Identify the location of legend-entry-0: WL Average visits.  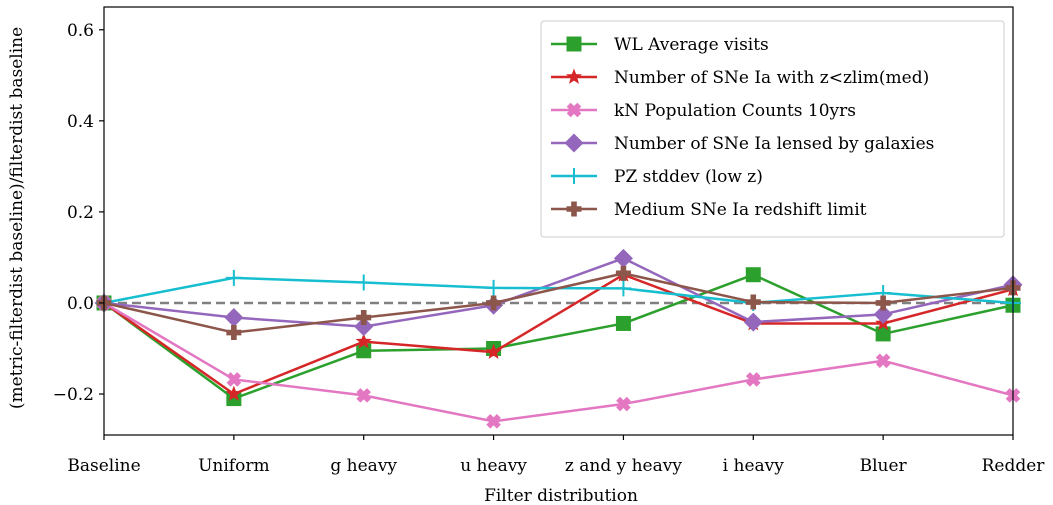
(660, 45).